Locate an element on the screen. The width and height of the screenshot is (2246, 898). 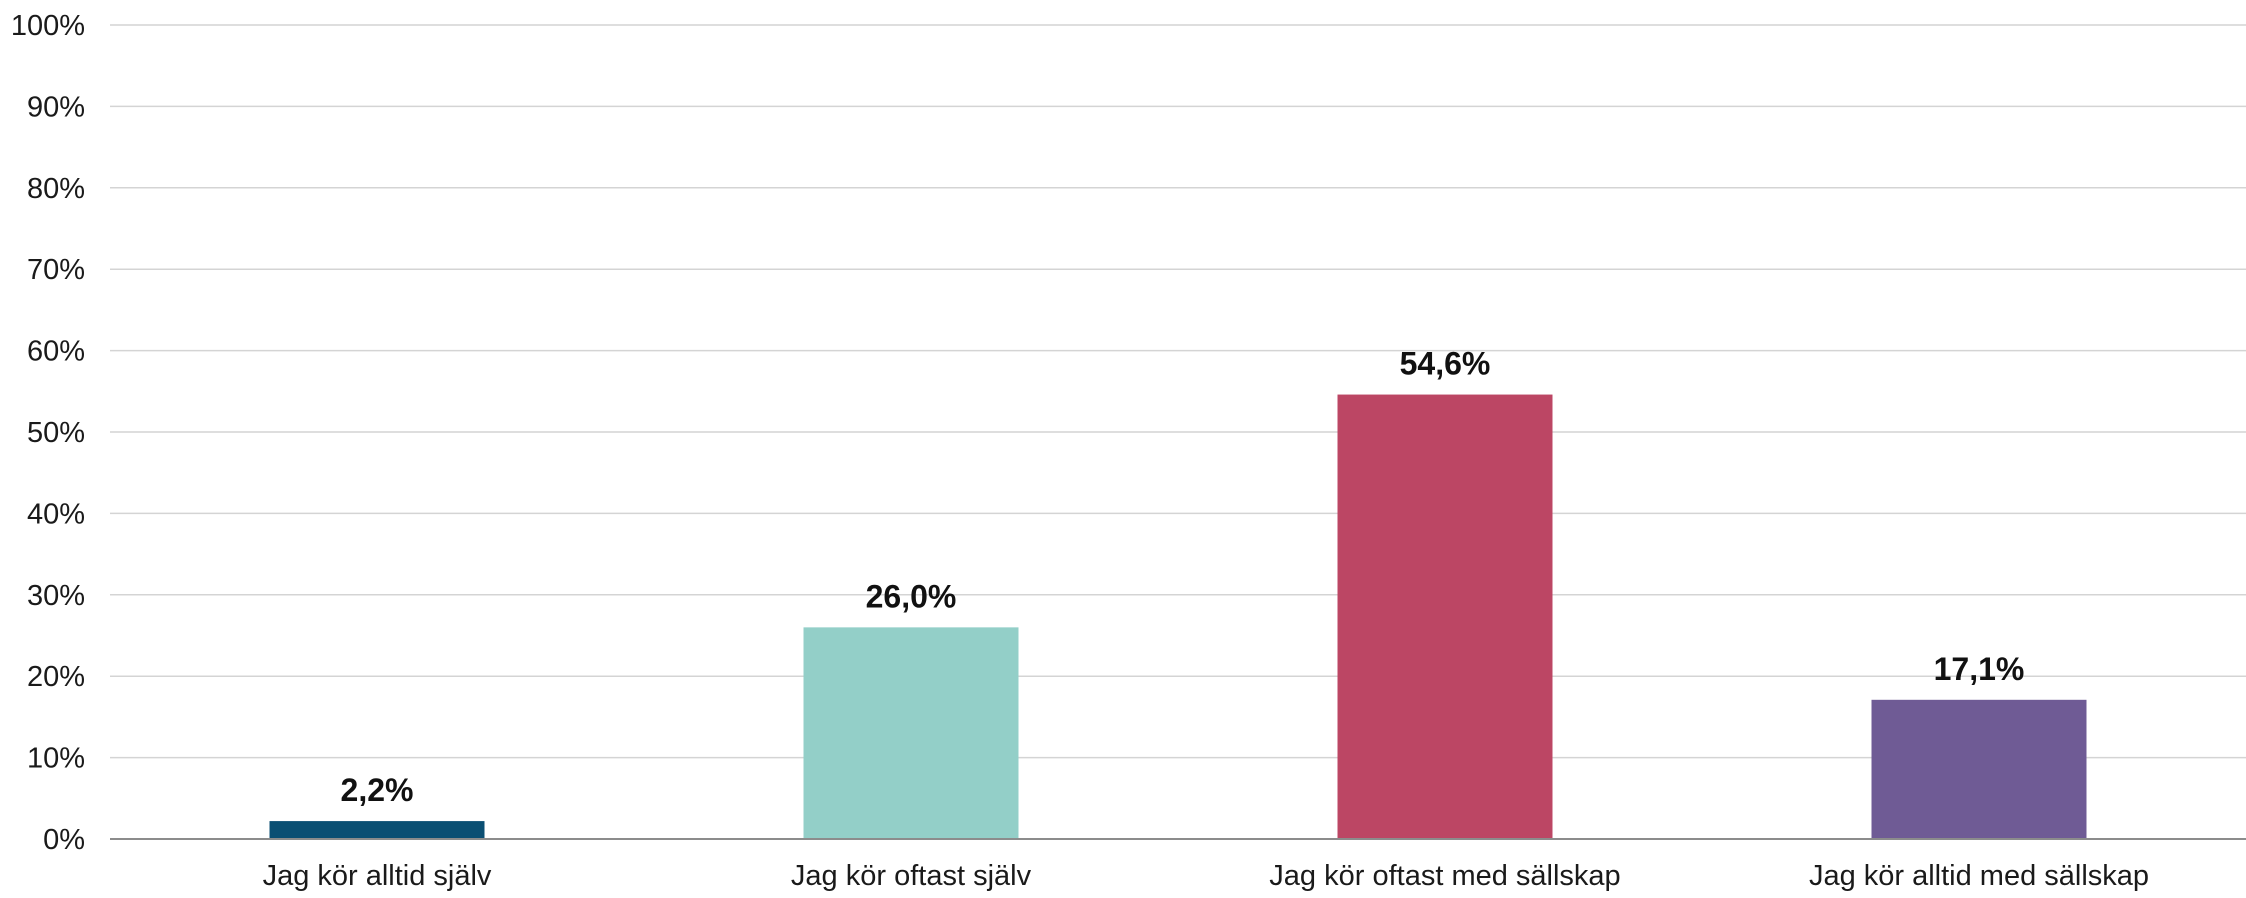
y-axis-tick-labels: 0% 10% 20% 30% 40% 50% 60% 70% 80% 90% 100% is located at coordinates (48, 433).